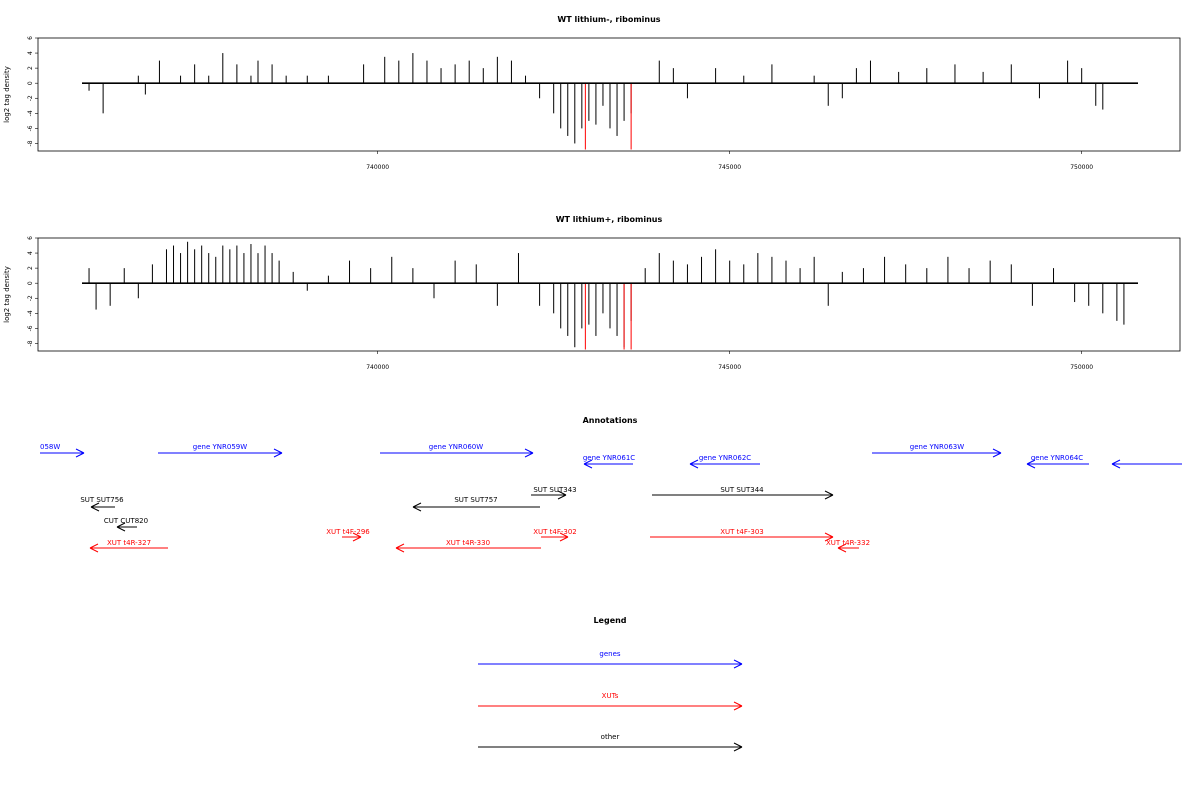  I want to click on annotation-feature: gene YNR063W, so click(937, 450).